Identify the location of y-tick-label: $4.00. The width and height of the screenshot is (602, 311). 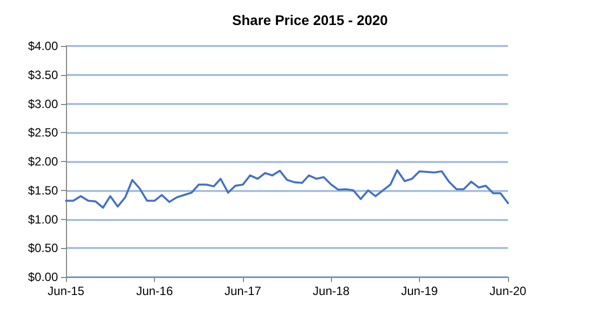
(43, 46).